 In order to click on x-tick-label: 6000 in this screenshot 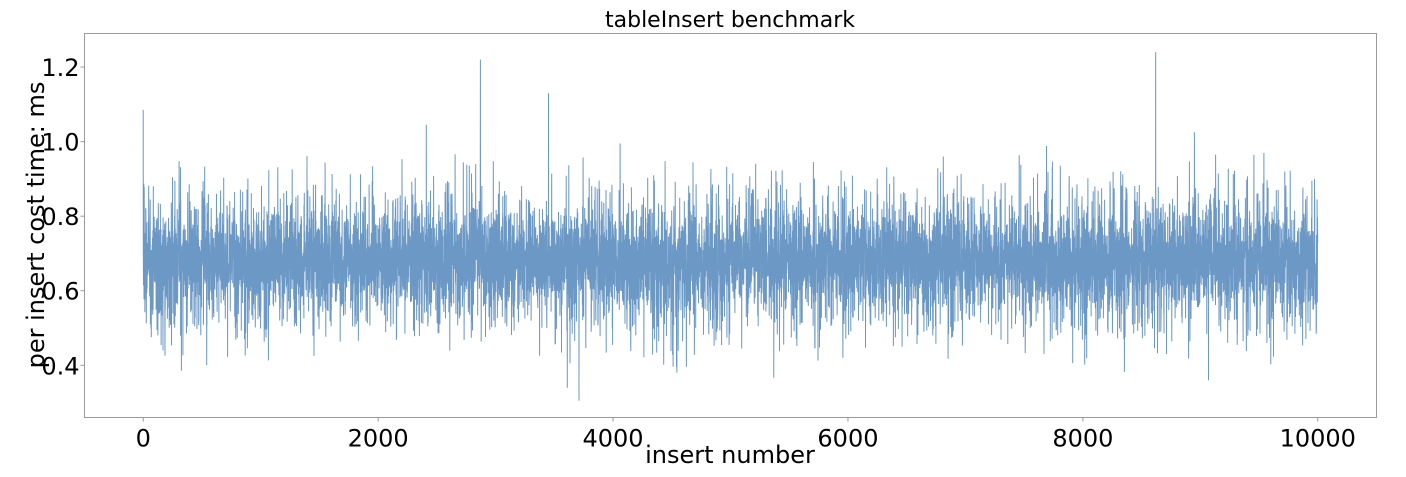, I will do `click(847, 439)`.